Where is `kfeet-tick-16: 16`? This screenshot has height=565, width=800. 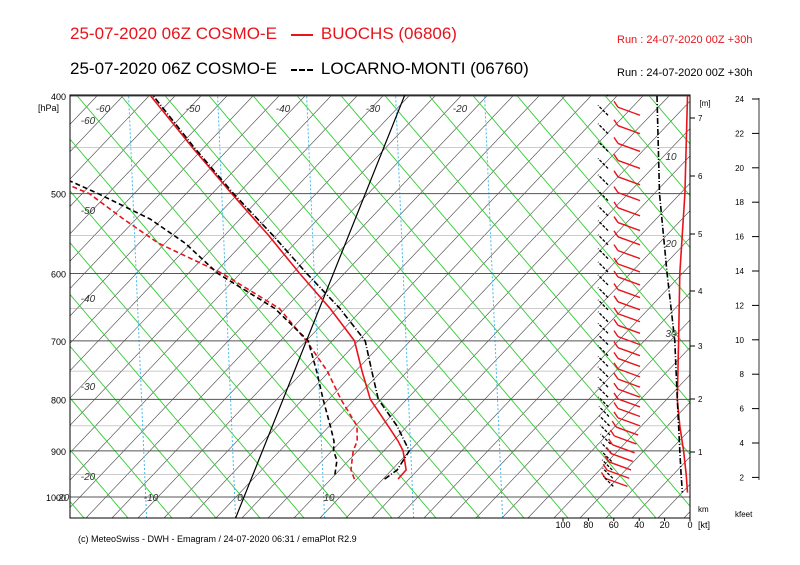
kfeet-tick-16: 16 is located at coordinates (739, 237).